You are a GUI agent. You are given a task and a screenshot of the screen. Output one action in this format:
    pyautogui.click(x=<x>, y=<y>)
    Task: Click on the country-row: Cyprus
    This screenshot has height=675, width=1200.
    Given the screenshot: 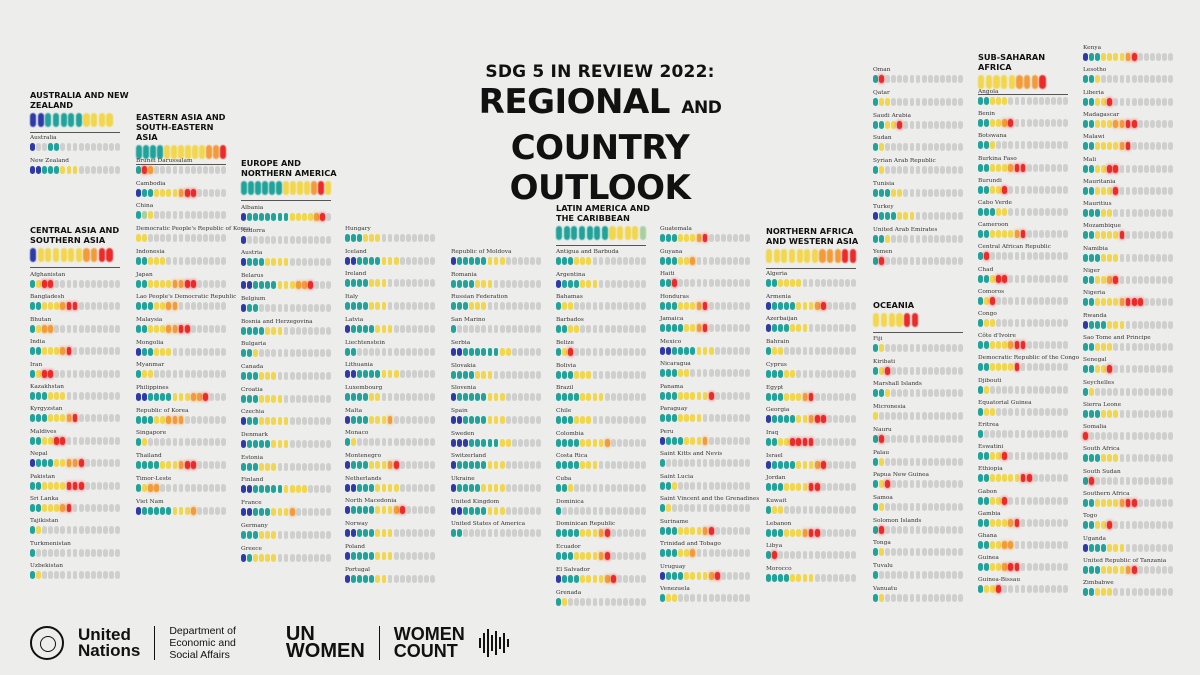 What is the action you would take?
    pyautogui.click(x=811, y=370)
    